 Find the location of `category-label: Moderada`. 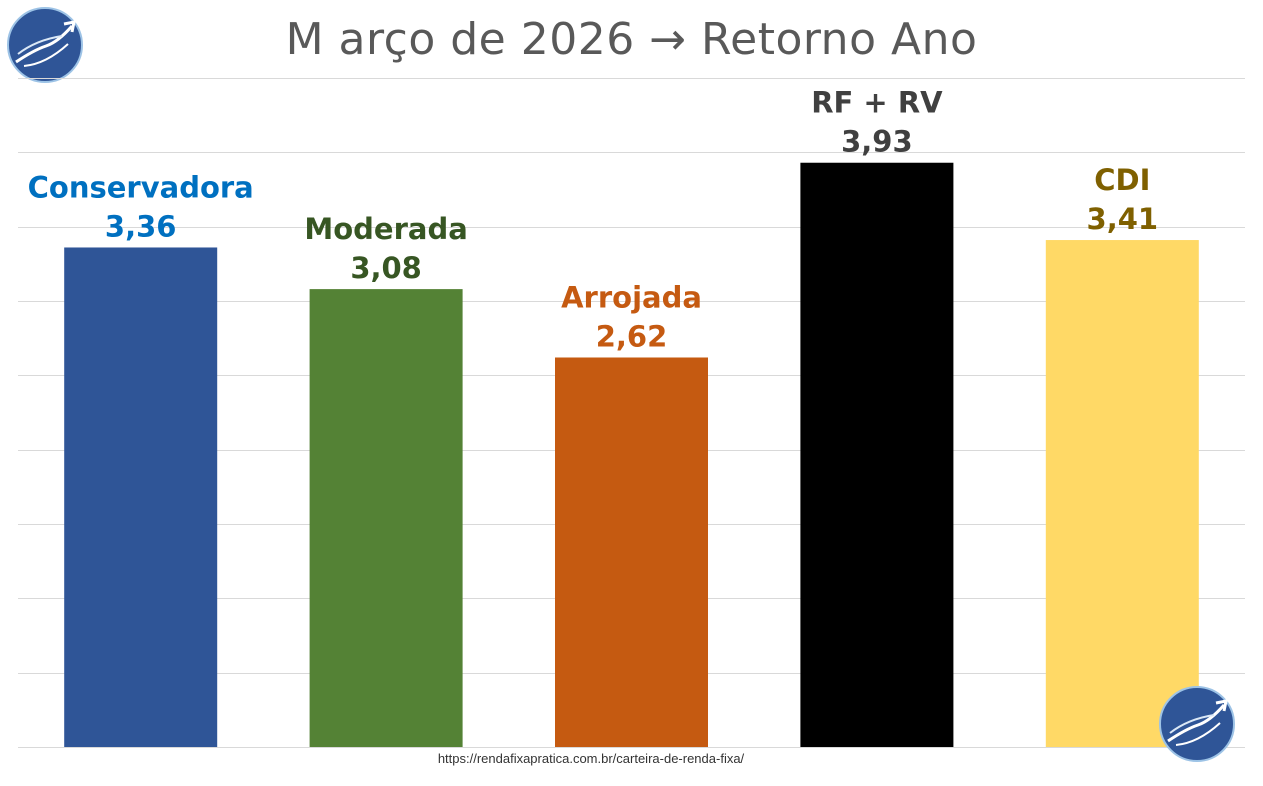

category-label: Moderada is located at coordinates (385, 229).